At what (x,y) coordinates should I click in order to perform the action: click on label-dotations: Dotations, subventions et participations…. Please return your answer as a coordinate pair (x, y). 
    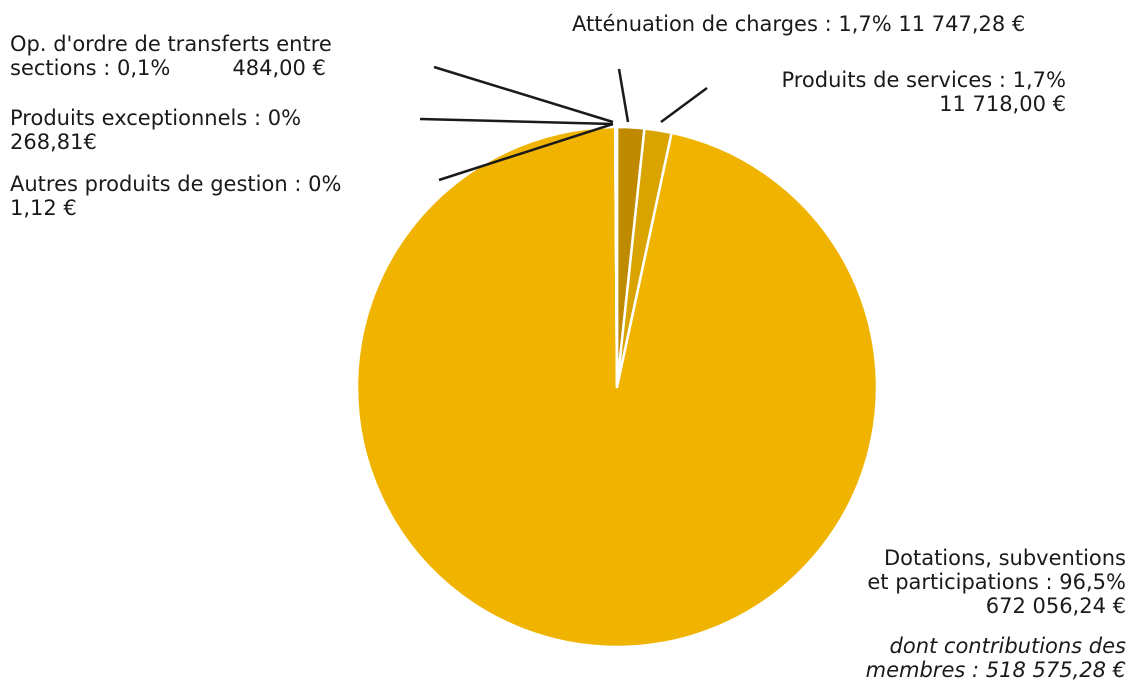
    Looking at the image, I should click on (996, 582).